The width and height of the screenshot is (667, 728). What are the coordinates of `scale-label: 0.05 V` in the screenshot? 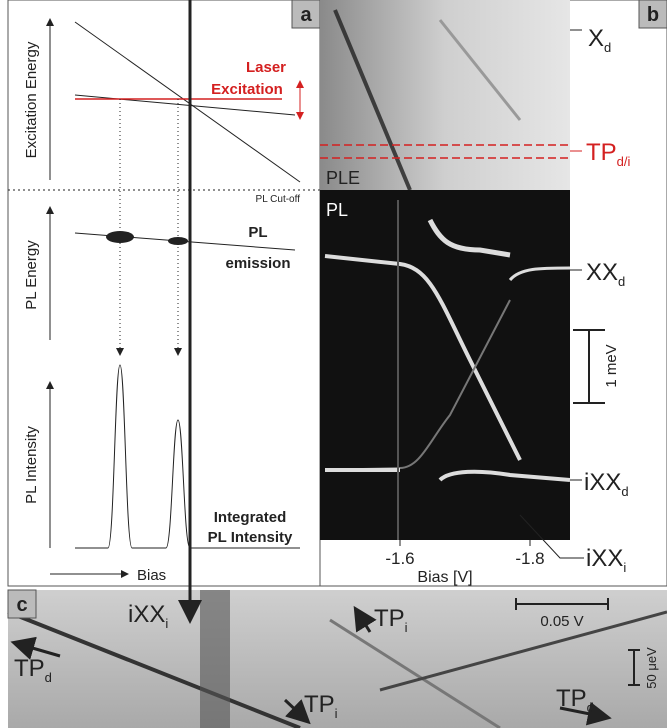 It's located at (561, 621).